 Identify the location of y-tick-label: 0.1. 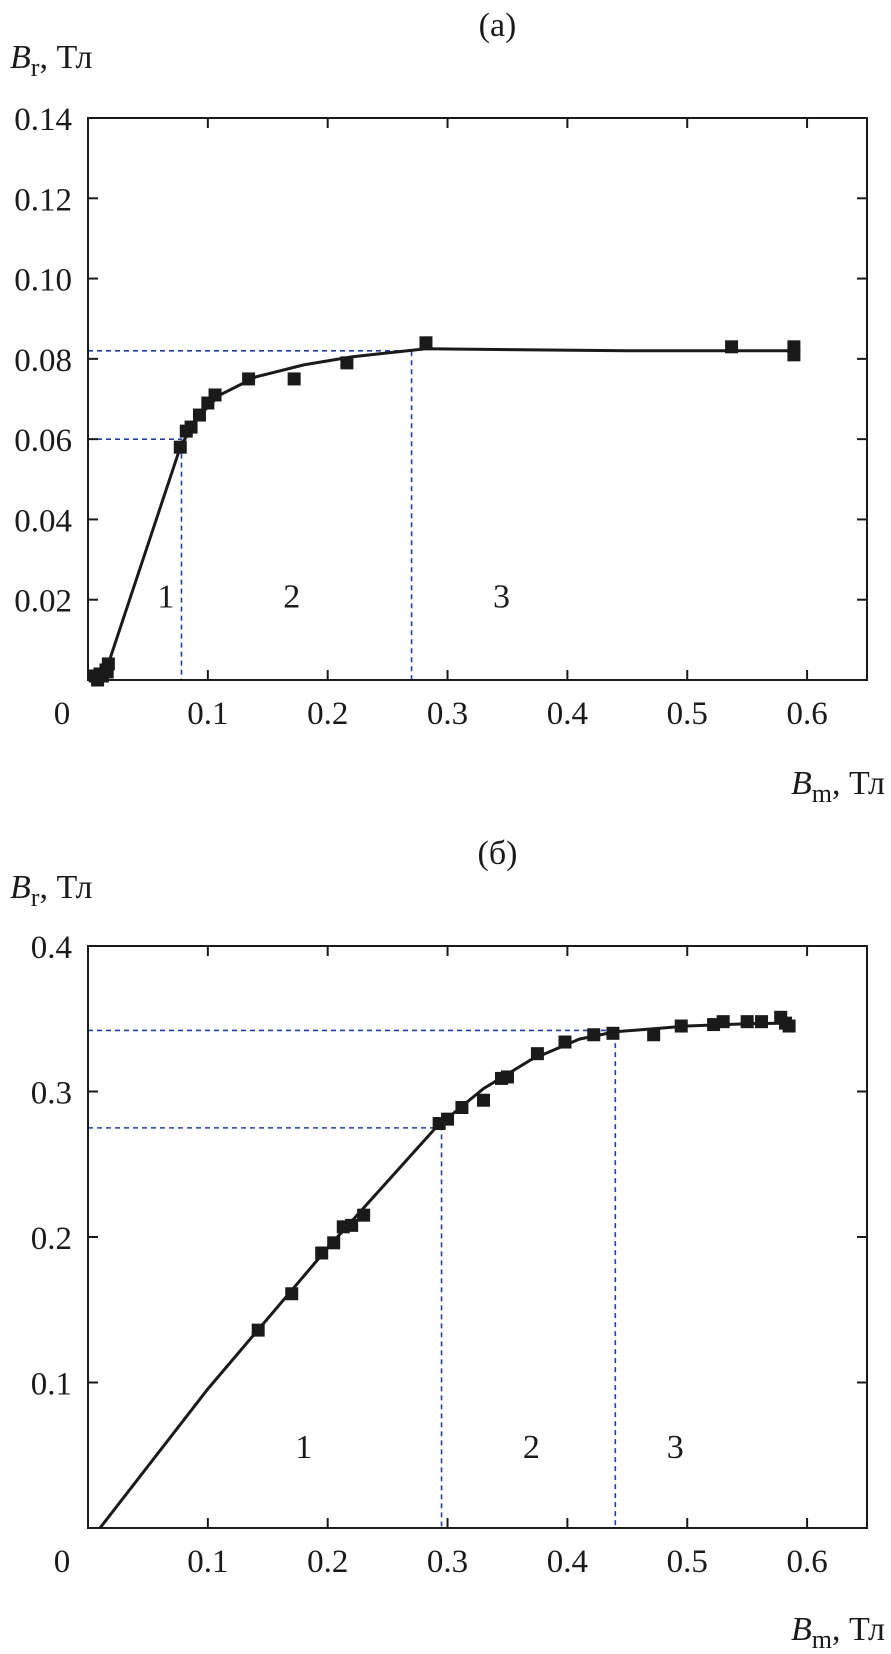
(51, 1385).